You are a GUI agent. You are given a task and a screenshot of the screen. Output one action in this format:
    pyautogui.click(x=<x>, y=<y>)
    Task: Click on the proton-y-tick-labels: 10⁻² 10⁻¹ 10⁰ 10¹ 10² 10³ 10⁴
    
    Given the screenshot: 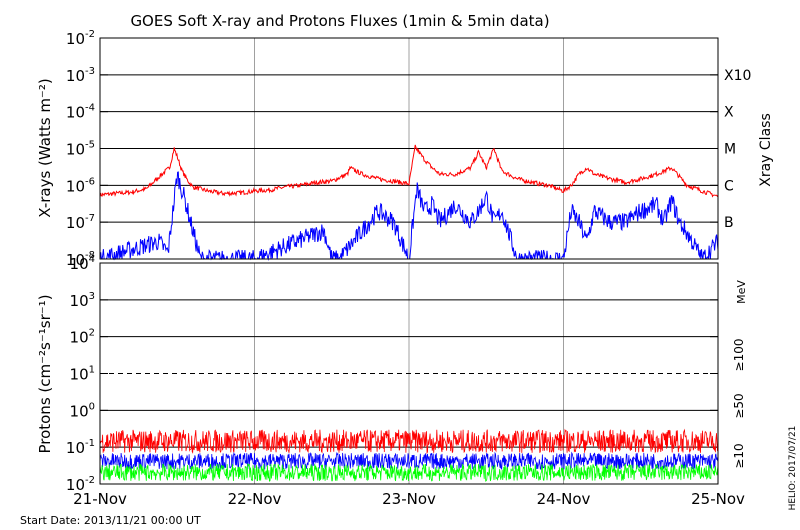 What is the action you would take?
    pyautogui.click(x=80, y=374)
    